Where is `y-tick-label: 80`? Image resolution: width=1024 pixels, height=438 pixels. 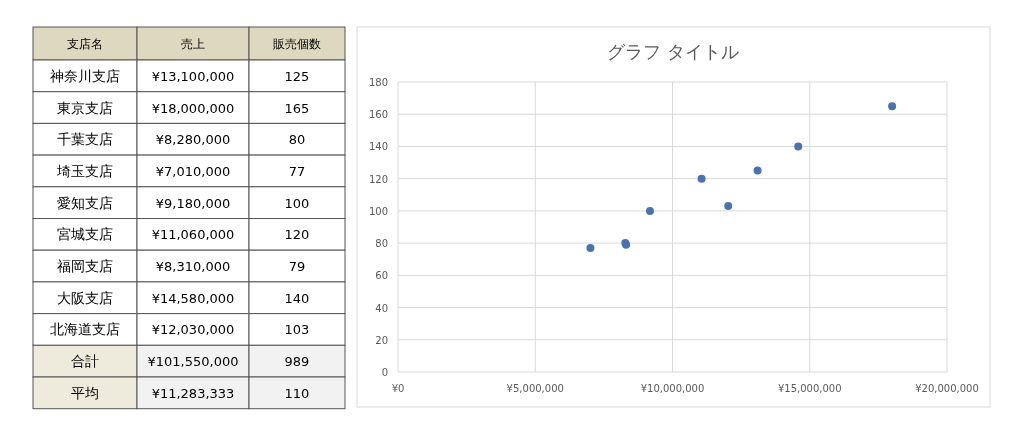
y-tick-label: 80 is located at coordinates (381, 244).